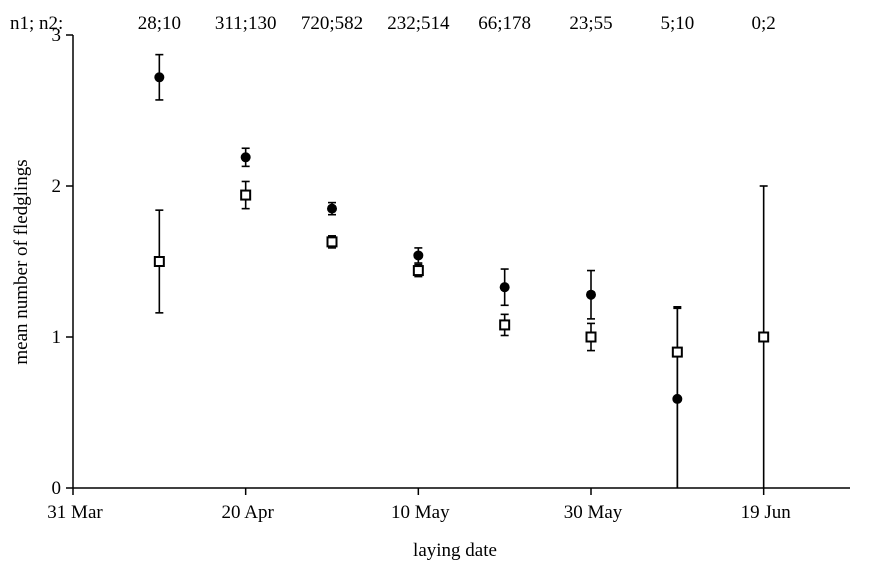  What do you see at coordinates (246, 23) in the screenshot?
I see `sample-size-label: 311;130` at bounding box center [246, 23].